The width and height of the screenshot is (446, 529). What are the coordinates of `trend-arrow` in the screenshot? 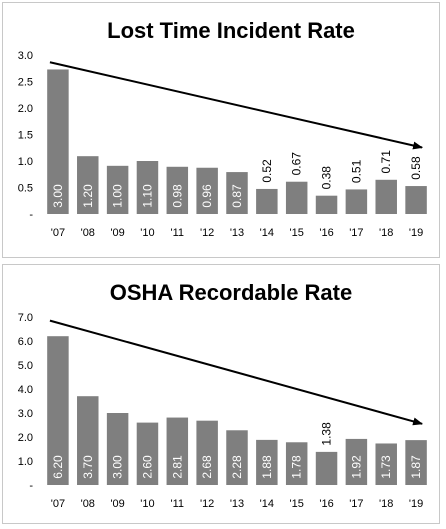 It's located at (236, 105).